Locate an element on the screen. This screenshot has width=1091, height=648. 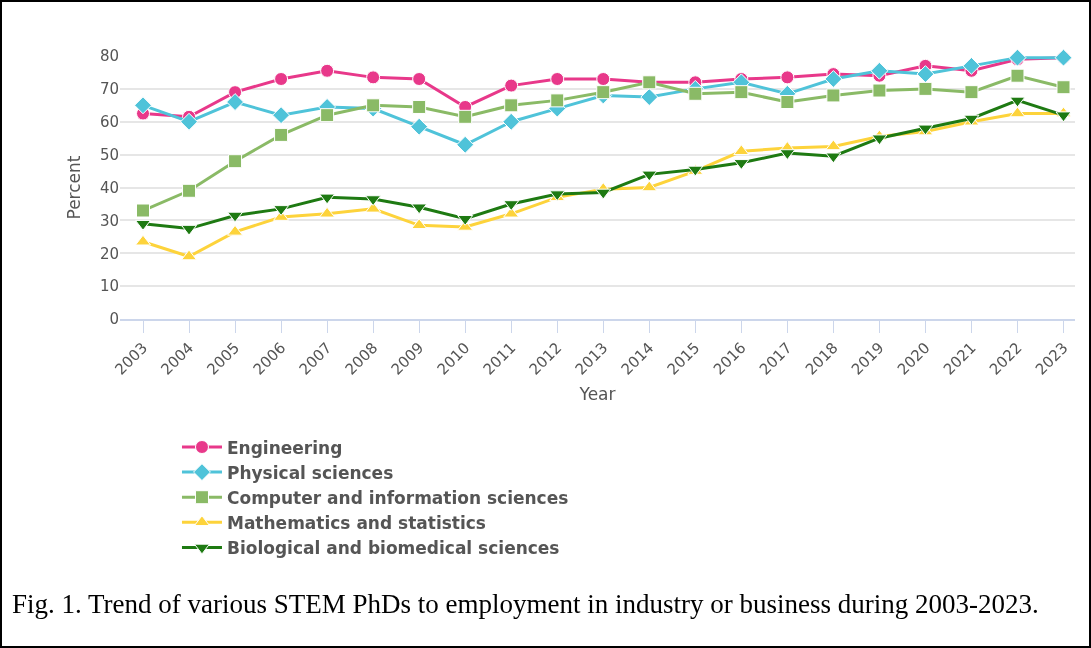
caption: Fig. 1. Trend of various STEM PhDs to employment in industry or business during 2003-2023. is located at coordinates (525, 604).